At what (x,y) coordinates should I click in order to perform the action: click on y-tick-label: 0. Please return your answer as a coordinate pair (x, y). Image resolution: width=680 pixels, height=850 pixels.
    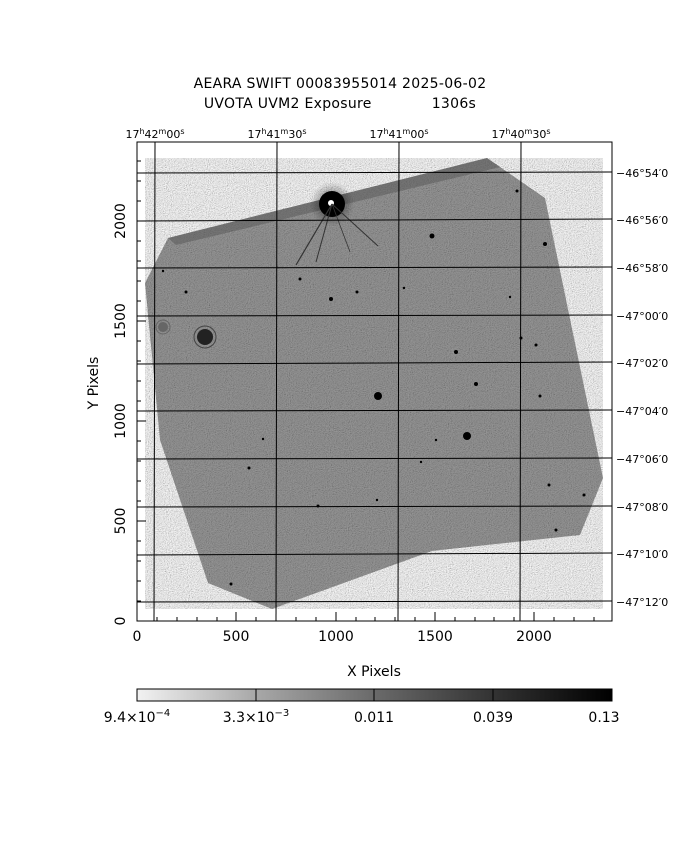
    Looking at the image, I should click on (121, 621).